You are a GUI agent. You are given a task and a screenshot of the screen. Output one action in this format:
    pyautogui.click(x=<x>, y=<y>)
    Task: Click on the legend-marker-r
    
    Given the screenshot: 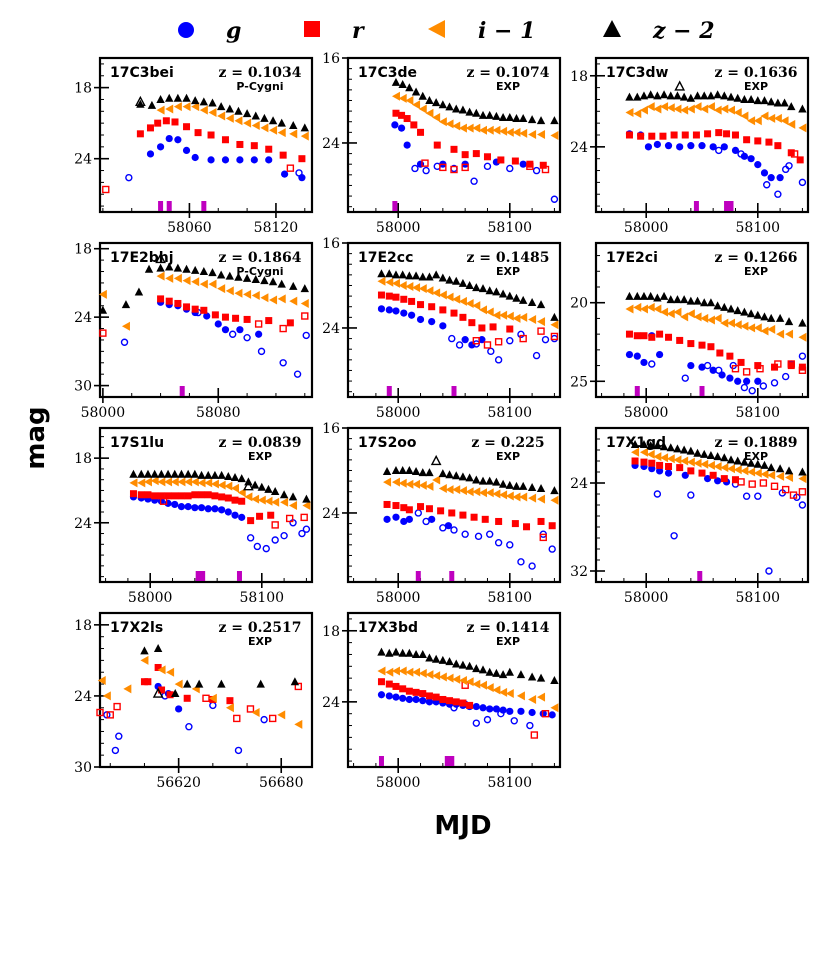 What is the action you would take?
    pyautogui.click(x=312, y=29)
    